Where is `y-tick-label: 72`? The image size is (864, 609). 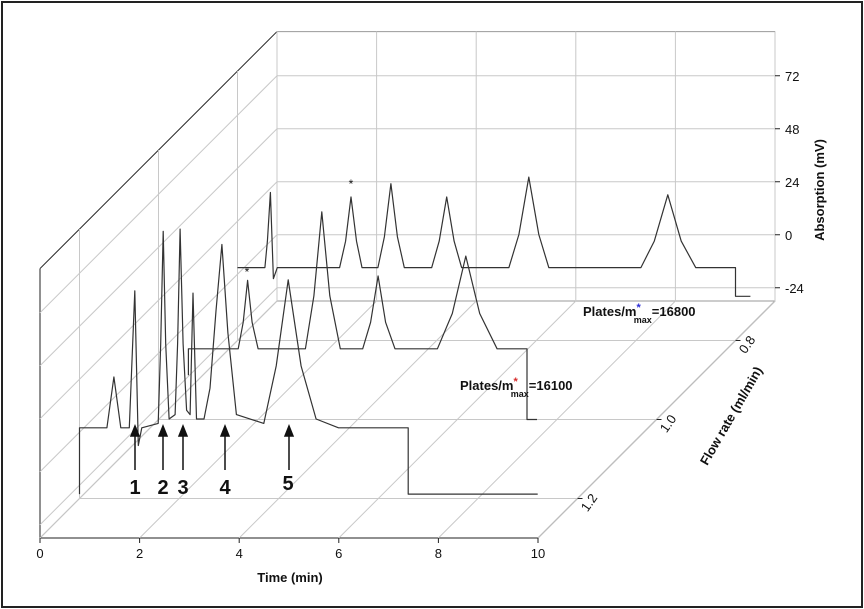 y-tick-label: 72 is located at coordinates (792, 76).